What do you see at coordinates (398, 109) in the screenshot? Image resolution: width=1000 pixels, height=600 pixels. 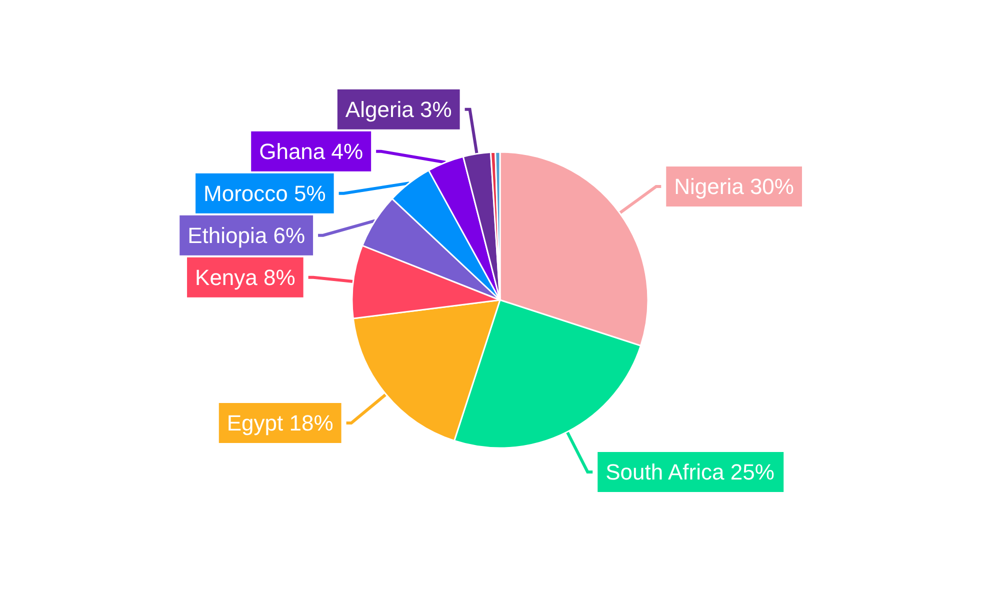 I see `slice-label: Algeria 3%` at bounding box center [398, 109].